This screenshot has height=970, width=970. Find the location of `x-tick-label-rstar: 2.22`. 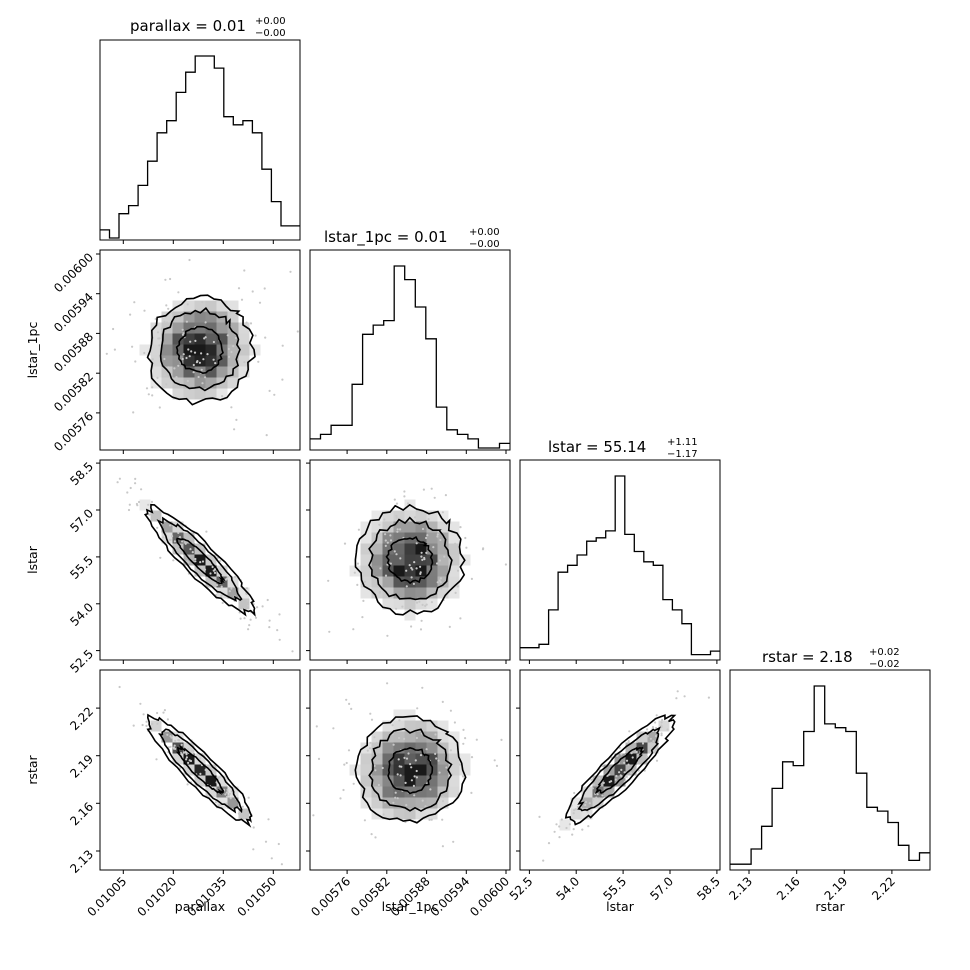

x-tick-label-rstar: 2.22 is located at coordinates (883, 888).